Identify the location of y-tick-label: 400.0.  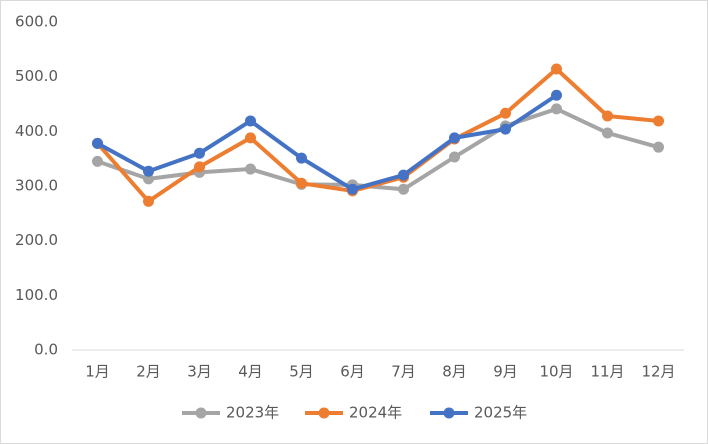
(36, 131).